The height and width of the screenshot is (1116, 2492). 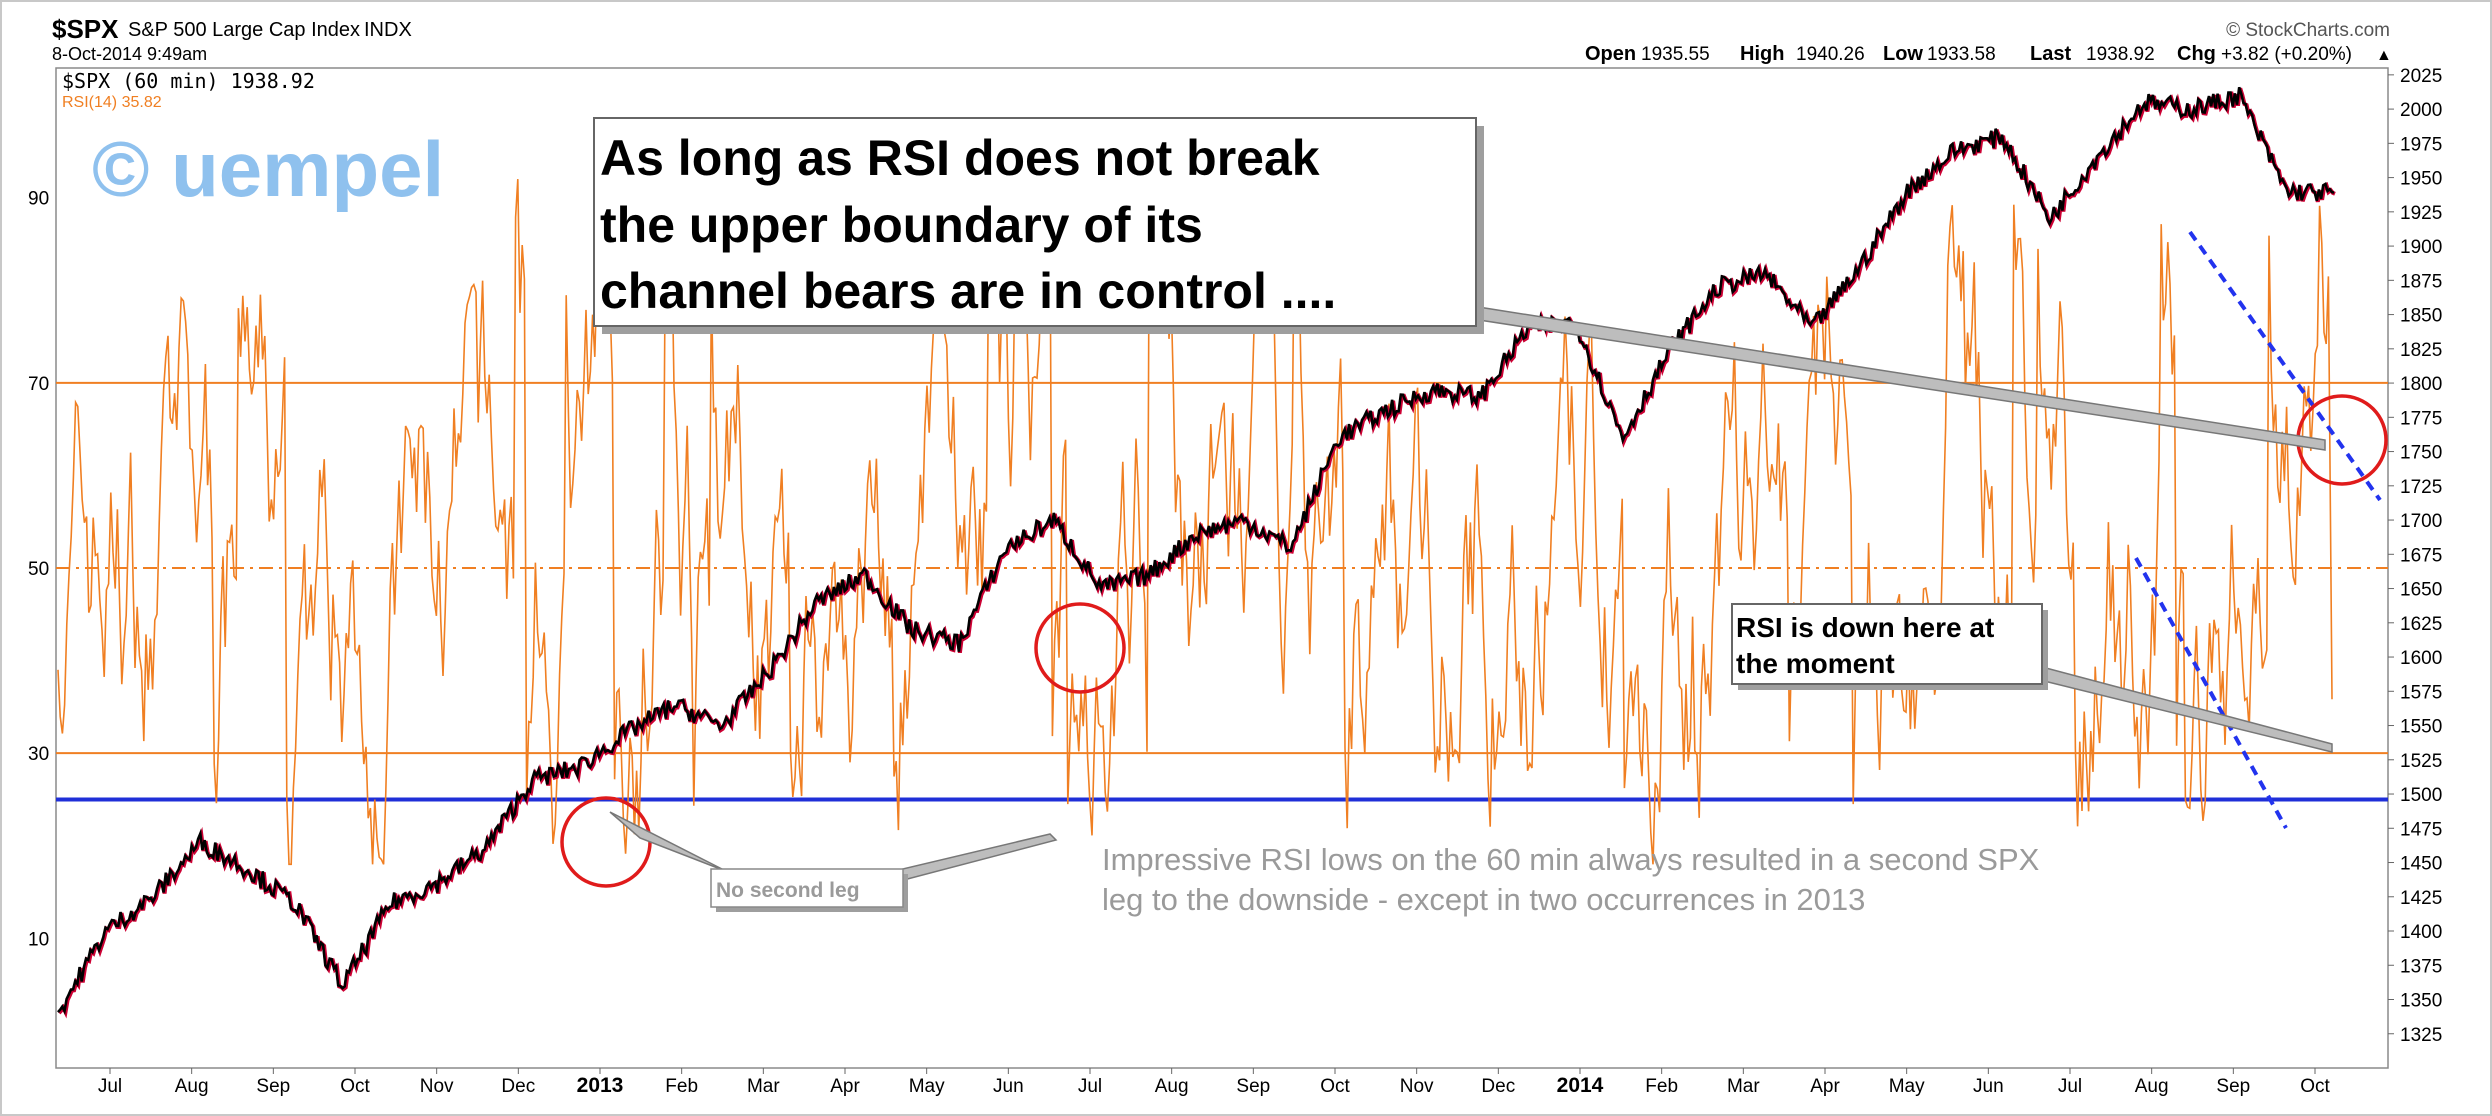 I want to click on right-tick-label: 1875, so click(x=2421, y=281).